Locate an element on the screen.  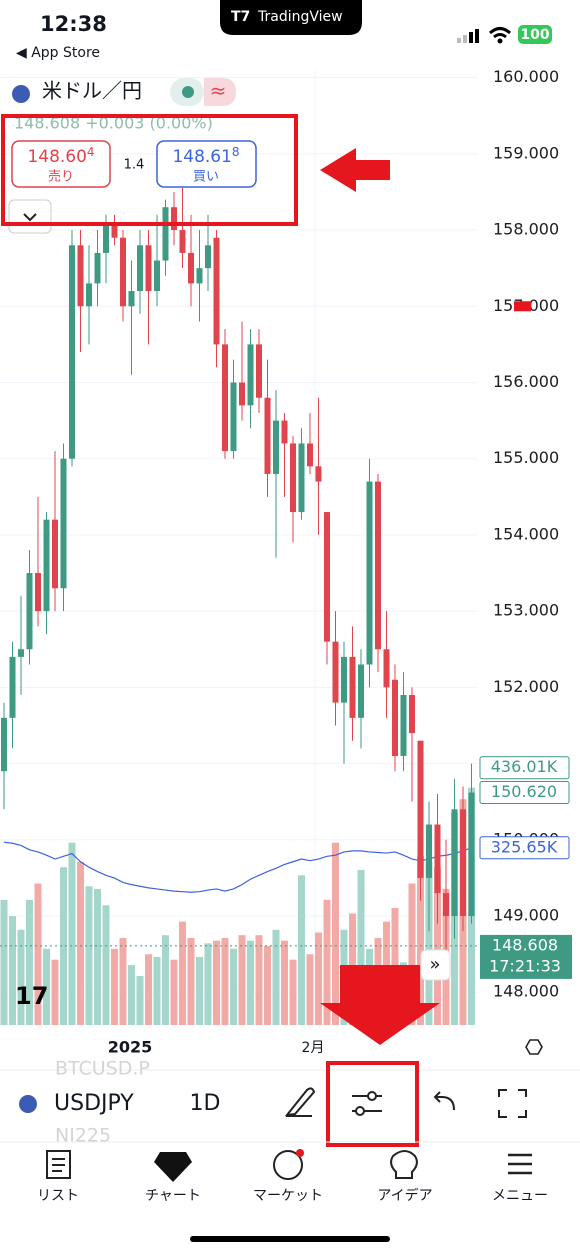
back-link: ◀ App Store is located at coordinates (58, 53).